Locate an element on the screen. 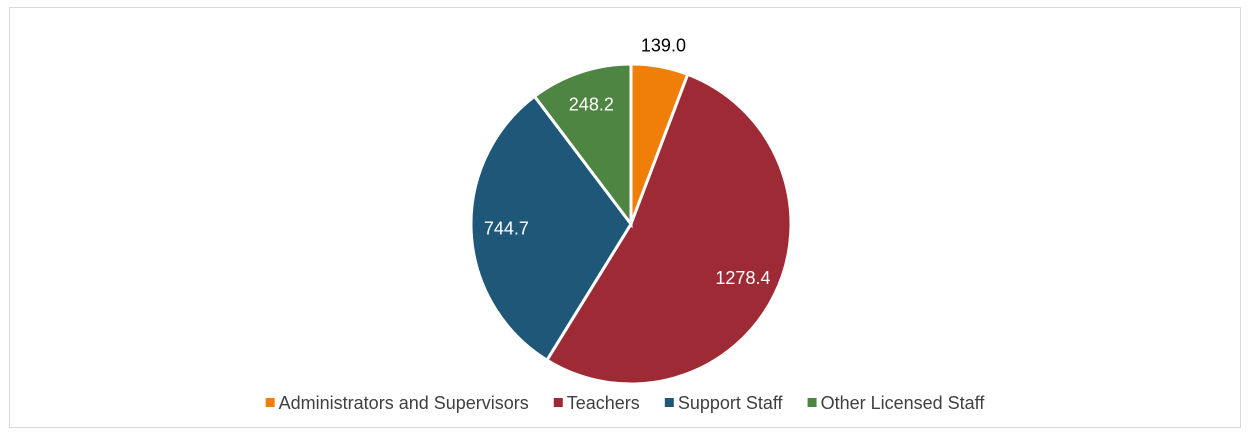 The height and width of the screenshot is (436, 1250). legend-label: Administrators and Supervisors is located at coordinates (404, 403).